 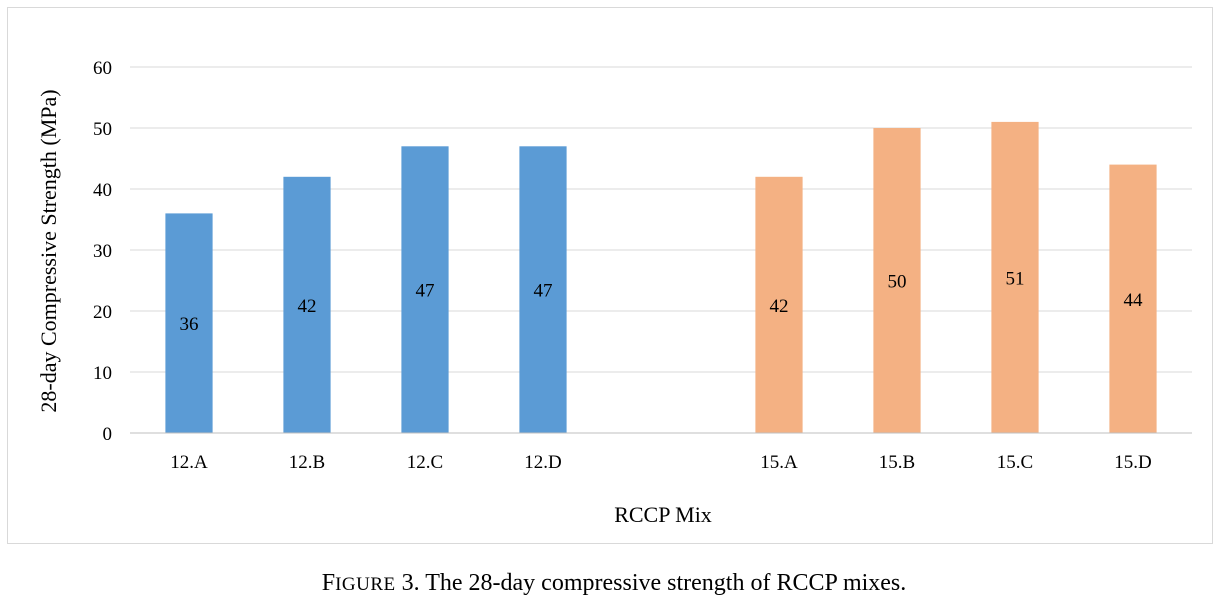 I want to click on y-tick-label: 50, so click(x=102, y=129).